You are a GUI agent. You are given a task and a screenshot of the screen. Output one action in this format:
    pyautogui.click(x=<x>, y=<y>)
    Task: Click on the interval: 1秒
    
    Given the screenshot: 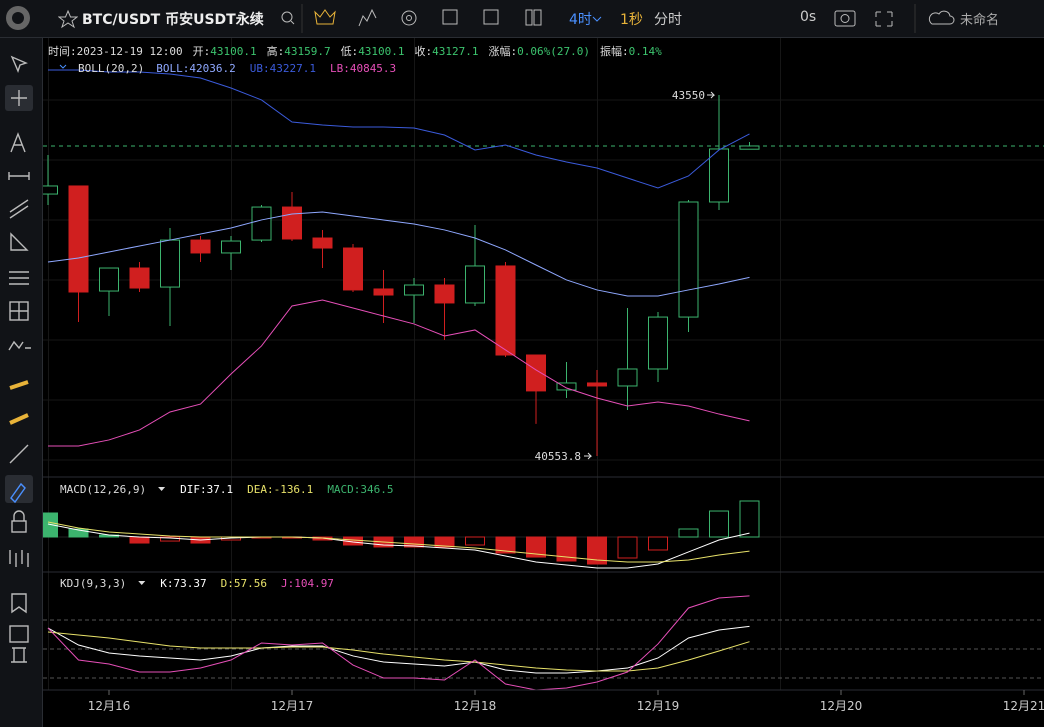 What is the action you would take?
    pyautogui.click(x=631, y=20)
    